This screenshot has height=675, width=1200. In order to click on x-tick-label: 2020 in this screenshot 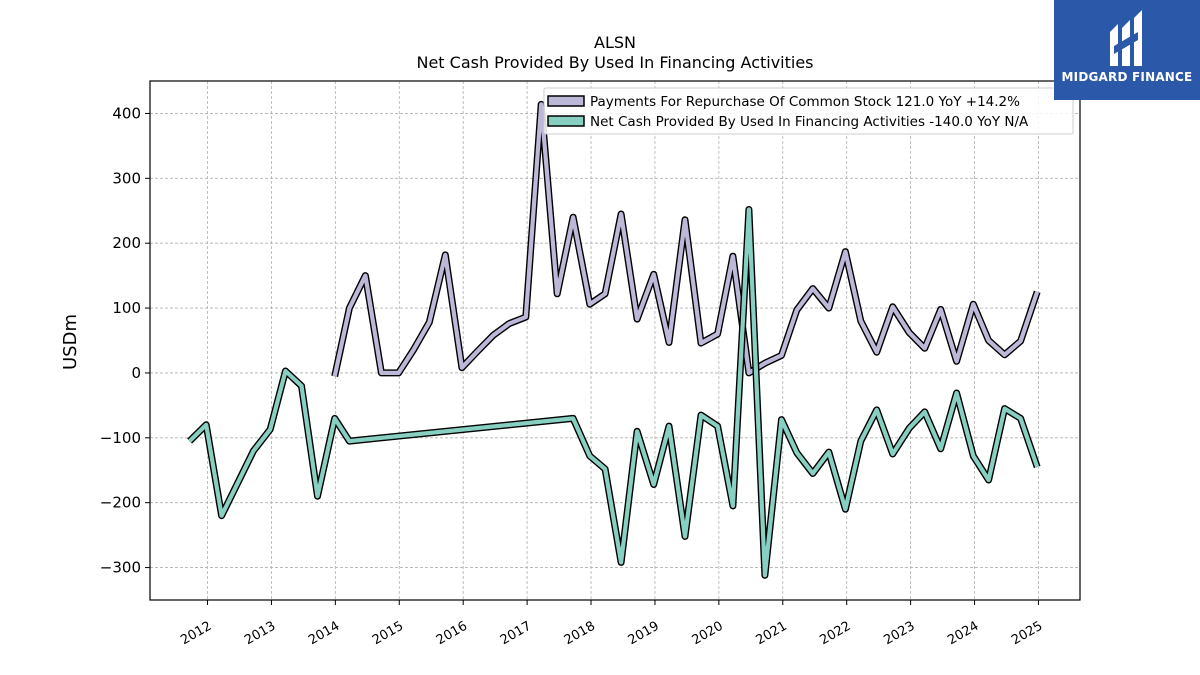, I will do `click(708, 634)`.